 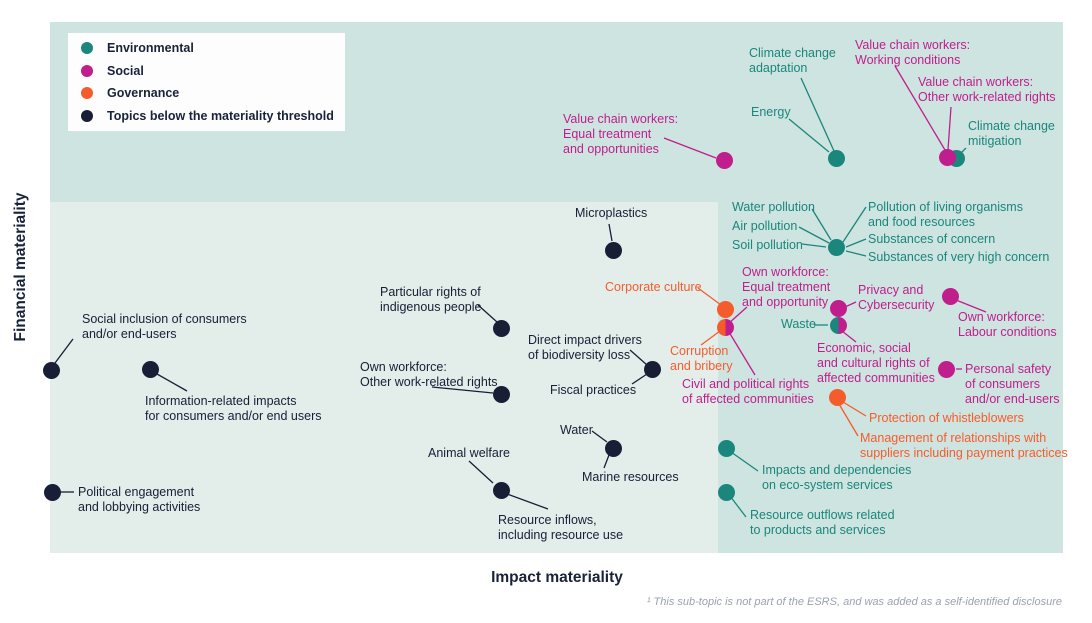 What do you see at coordinates (557, 577) in the screenshot?
I see `x-axis-label: Impact materiality` at bounding box center [557, 577].